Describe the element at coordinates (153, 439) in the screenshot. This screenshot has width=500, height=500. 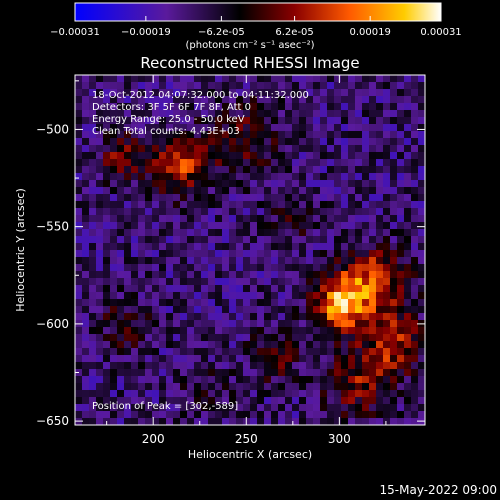
I see `x-tick-label: 200` at that location.